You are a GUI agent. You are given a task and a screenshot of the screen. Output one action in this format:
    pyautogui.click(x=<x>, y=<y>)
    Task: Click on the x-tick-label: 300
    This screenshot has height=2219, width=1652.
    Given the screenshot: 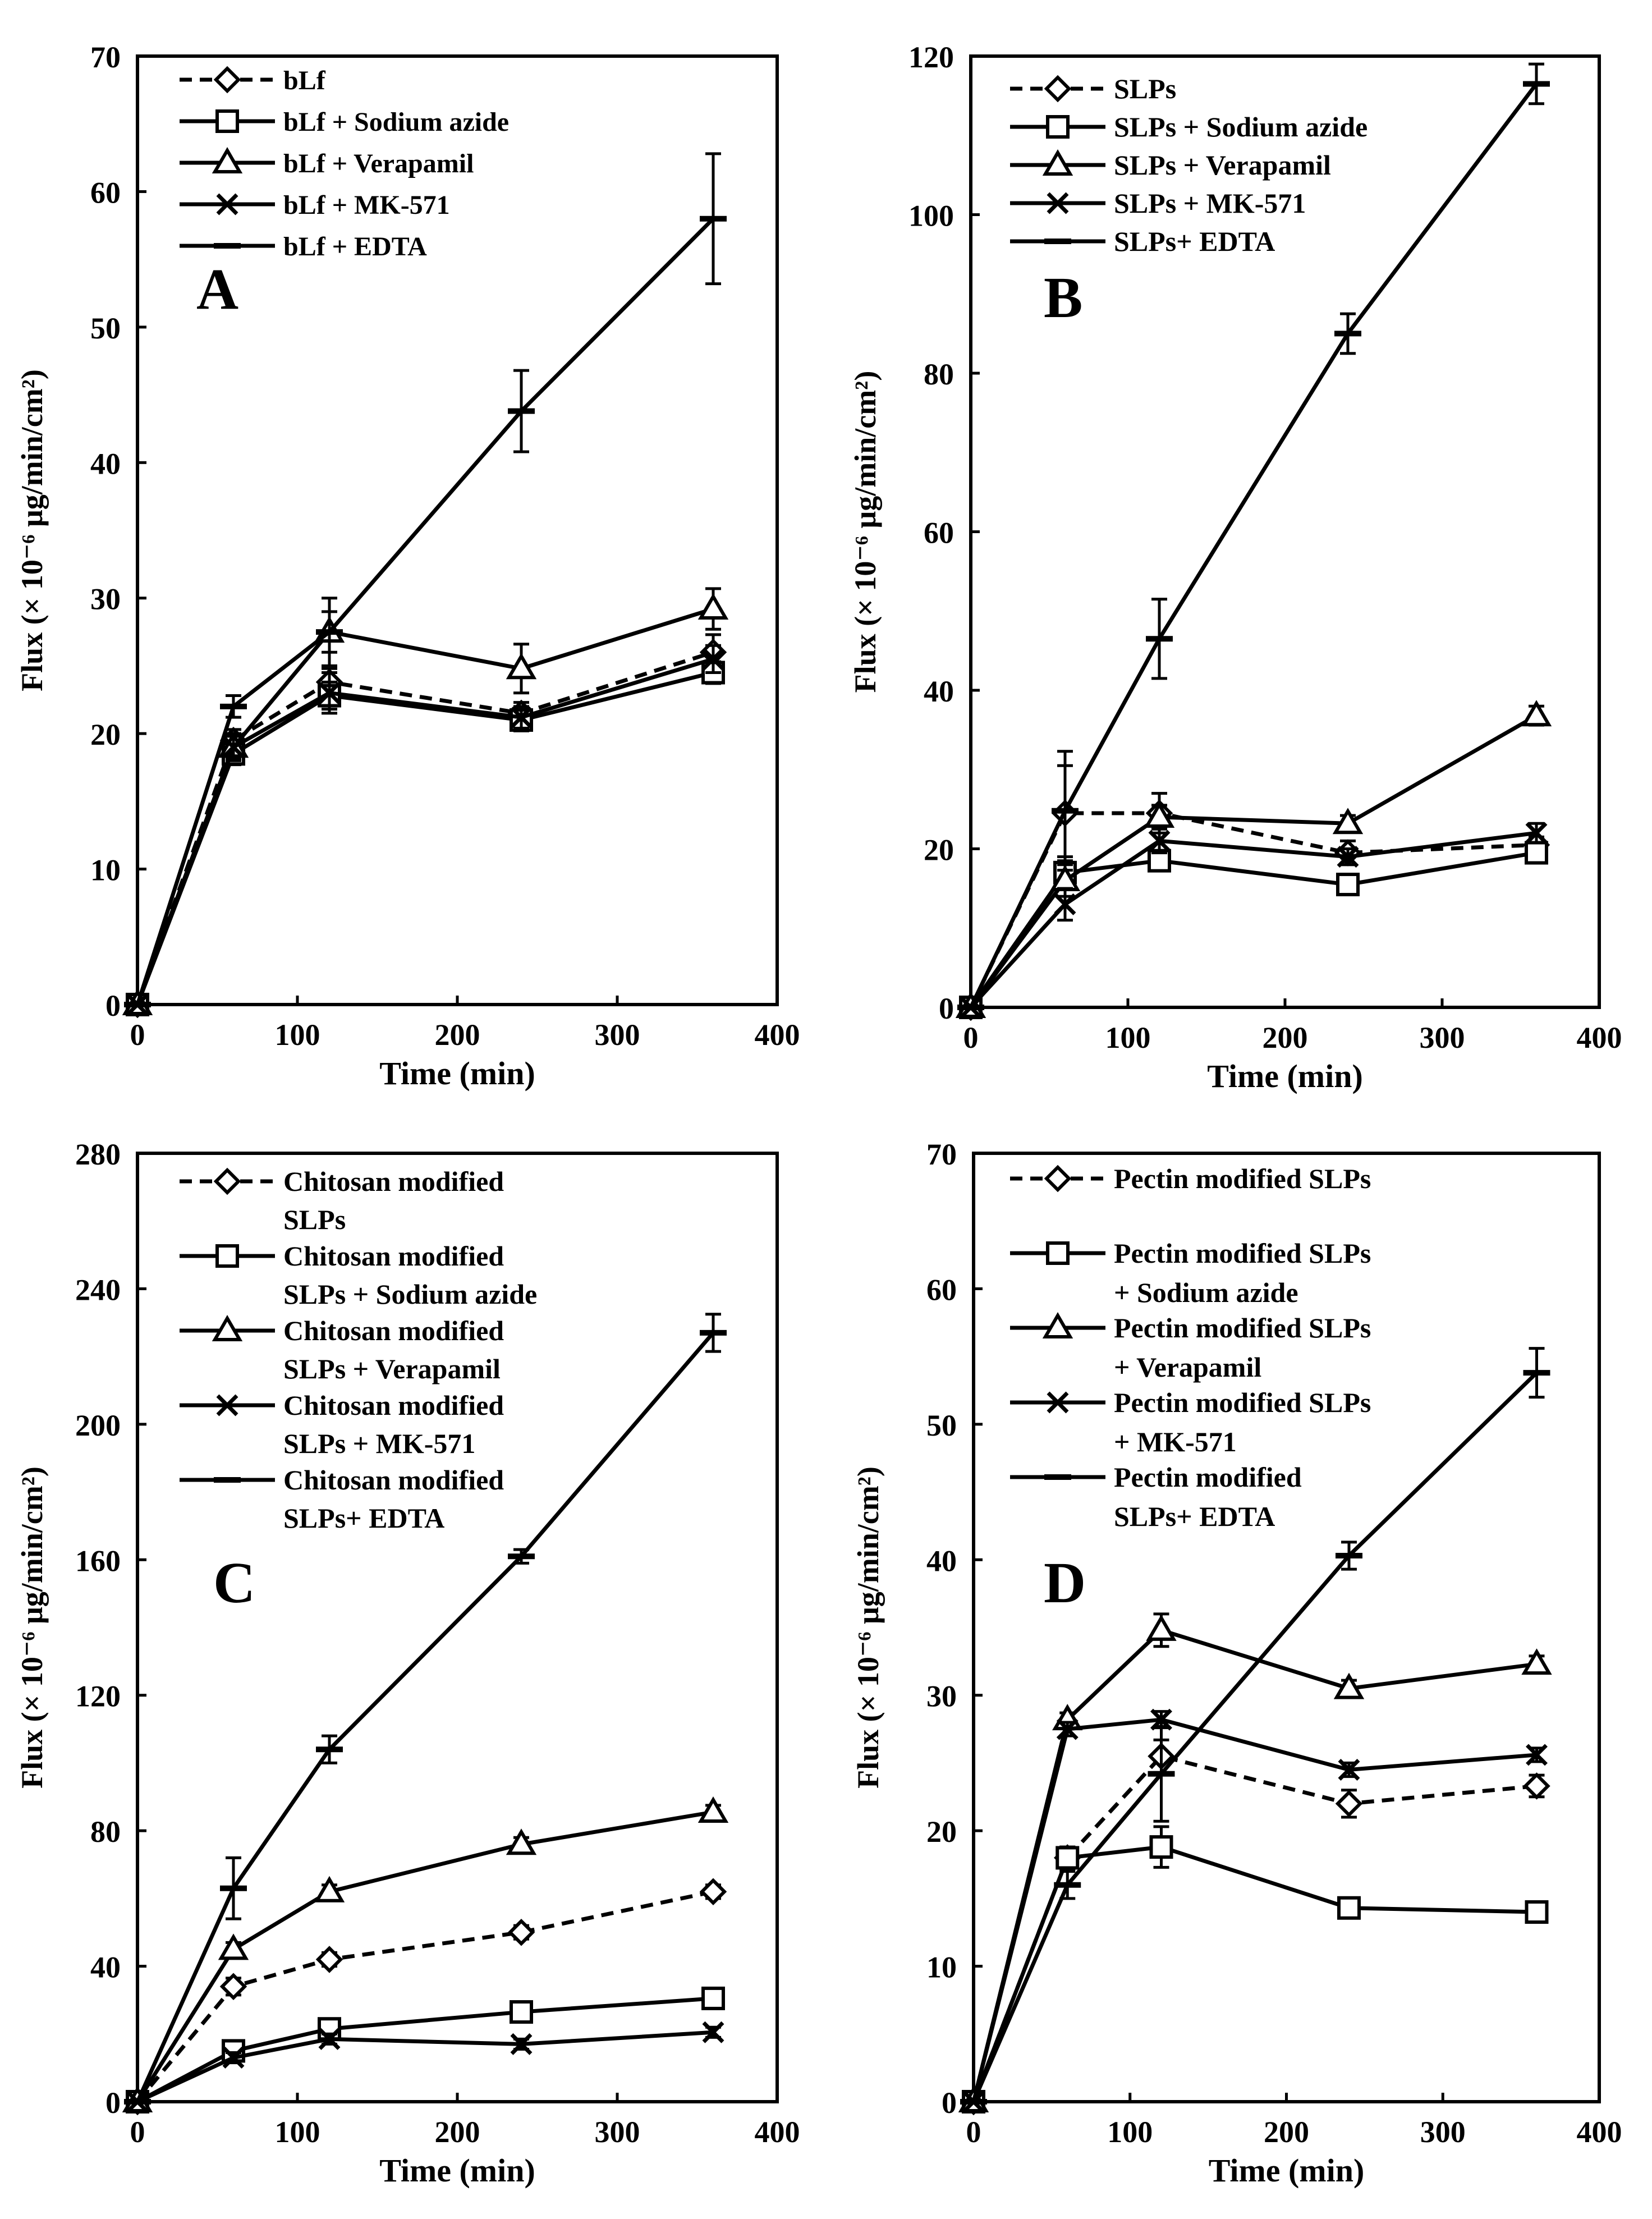 What is the action you would take?
    pyautogui.click(x=617, y=1035)
    